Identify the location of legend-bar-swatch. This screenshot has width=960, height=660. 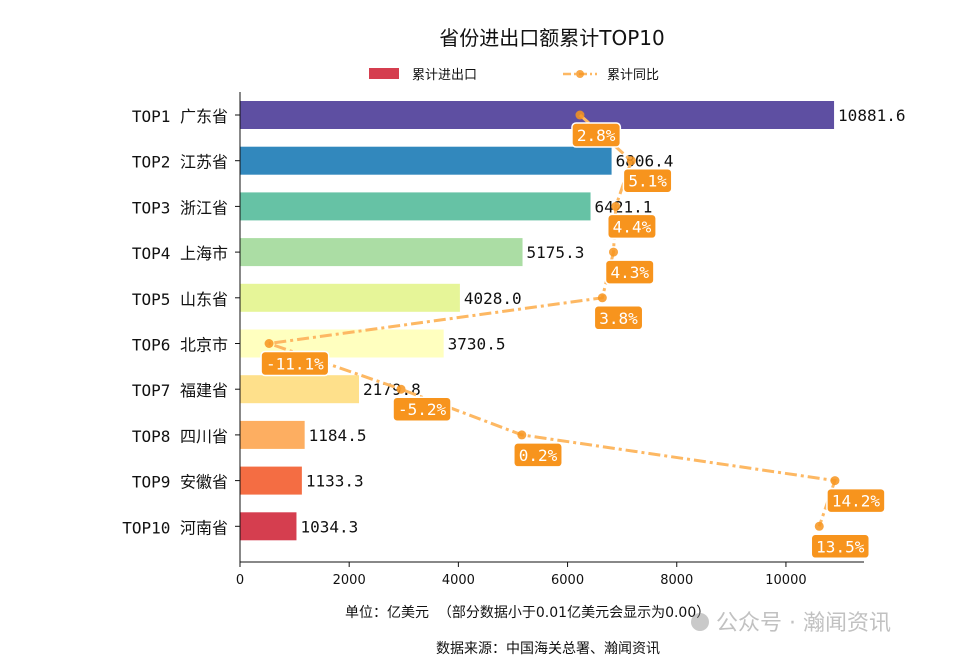
(384, 73).